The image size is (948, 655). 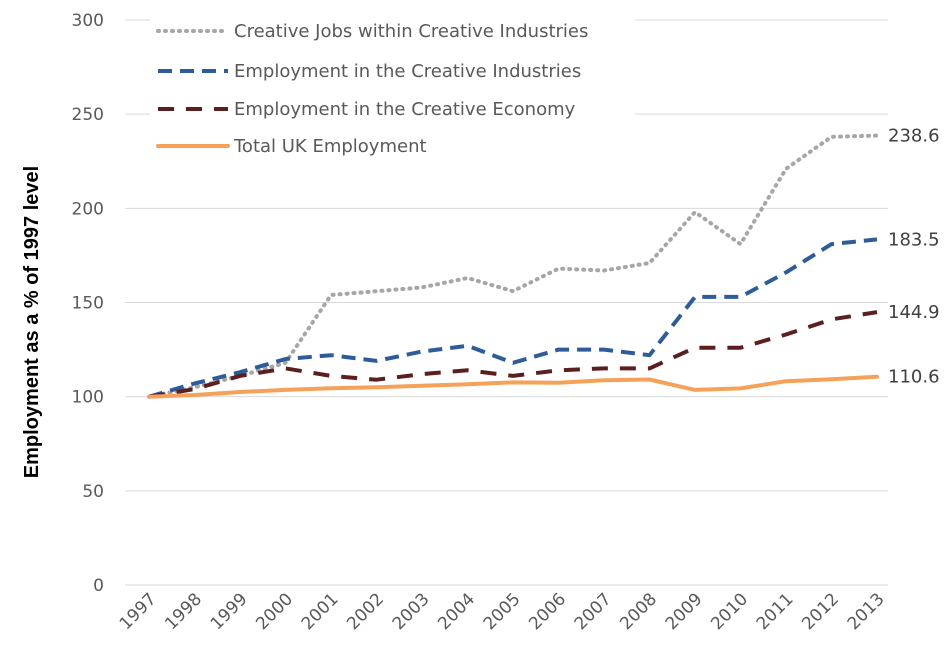 I want to click on x-tick-label: 2003, so click(x=411, y=611).